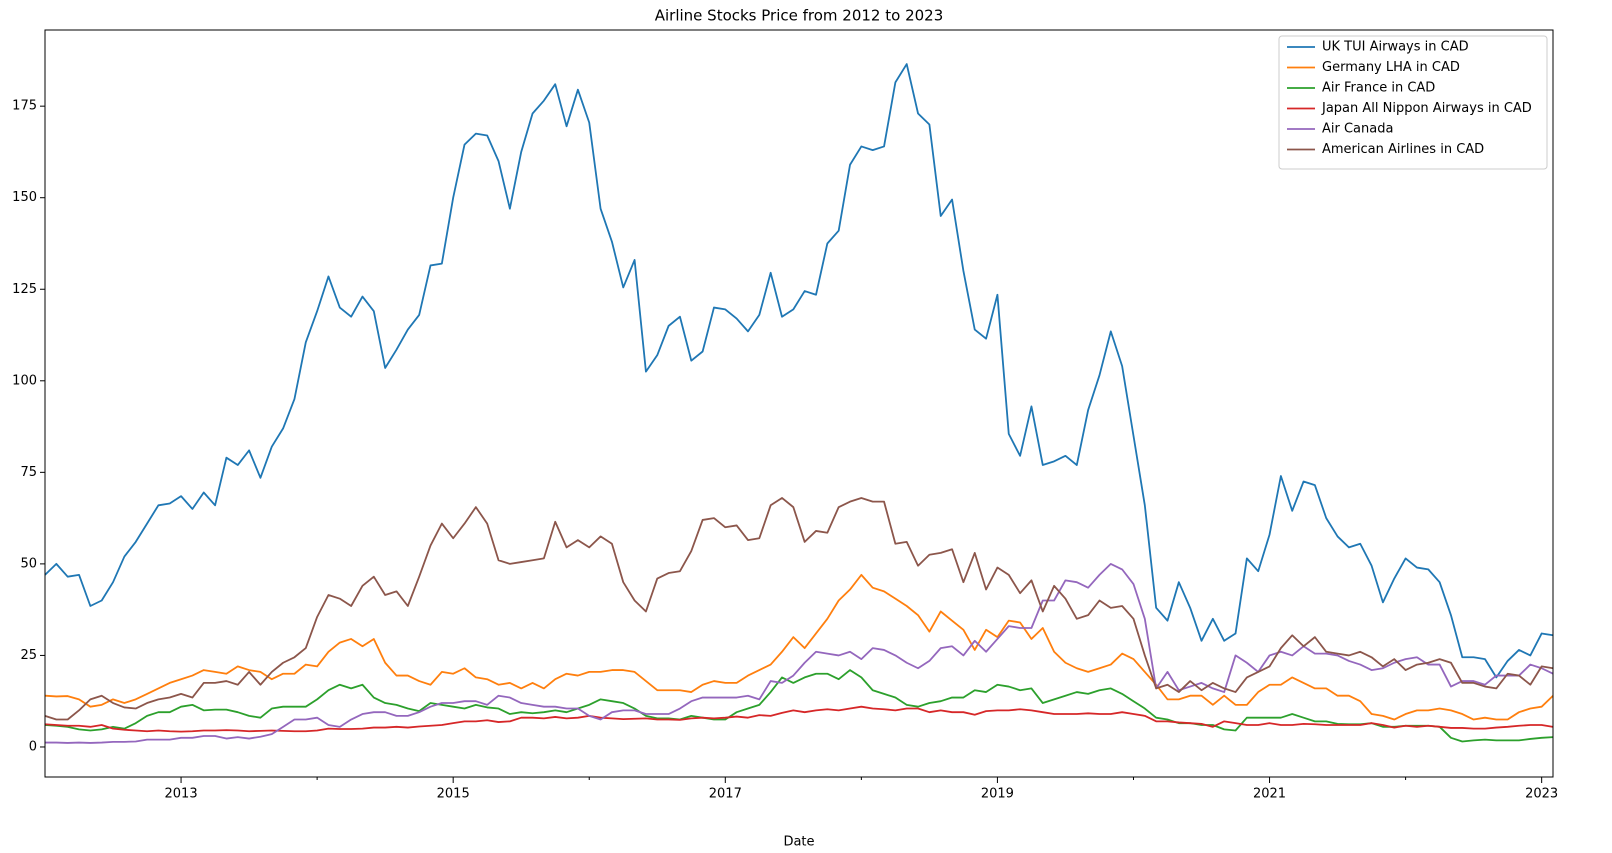 Image resolution: width=1612 pixels, height=853 pixels. Describe the element at coordinates (1357, 129) in the screenshot. I see `legend-label: Air Canada` at that location.